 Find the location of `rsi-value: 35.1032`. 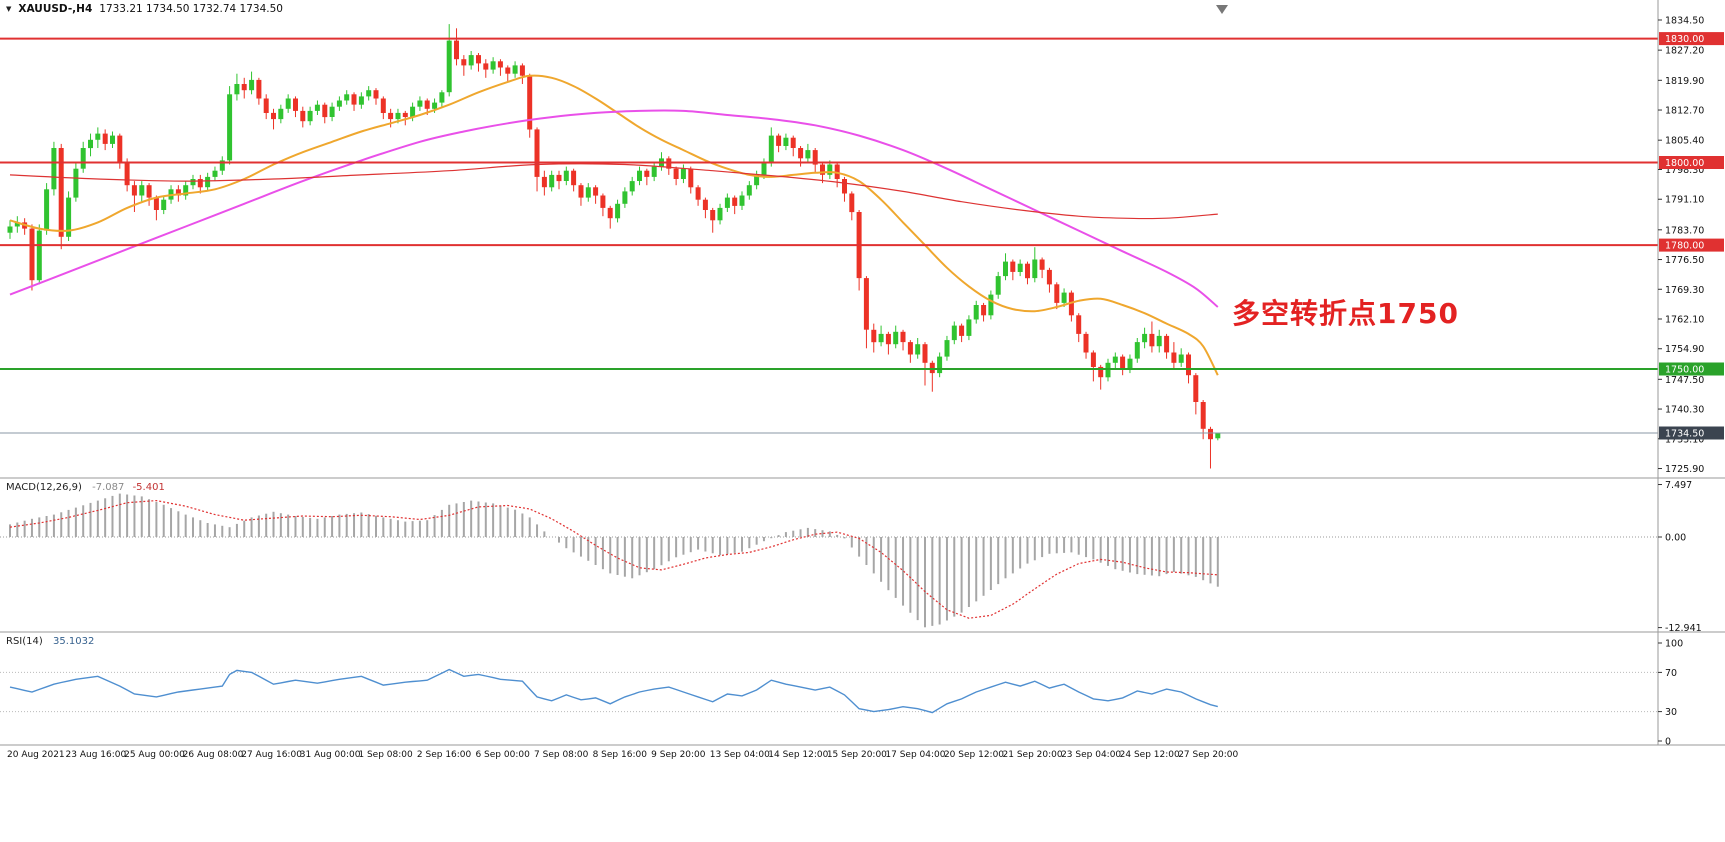

rsi-value: 35.1032 is located at coordinates (73, 641).